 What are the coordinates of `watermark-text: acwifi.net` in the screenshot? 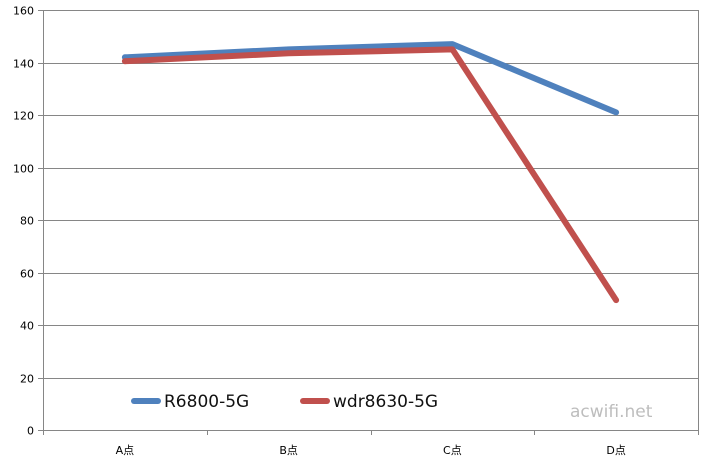 It's located at (611, 412).